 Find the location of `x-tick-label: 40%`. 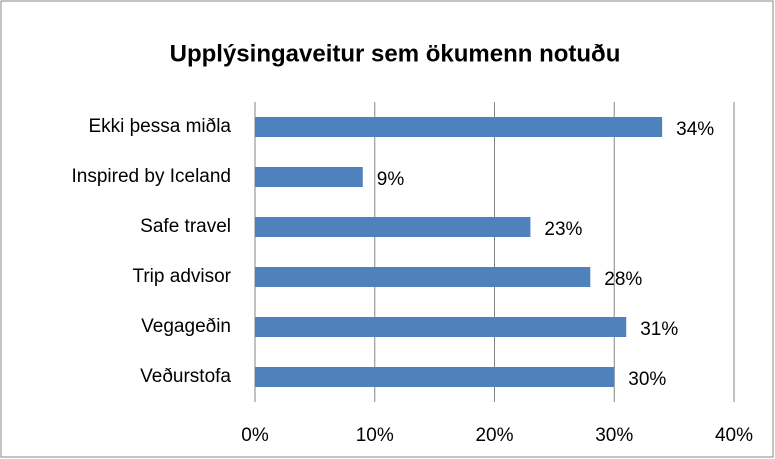

x-tick-label: 40% is located at coordinates (734, 435).